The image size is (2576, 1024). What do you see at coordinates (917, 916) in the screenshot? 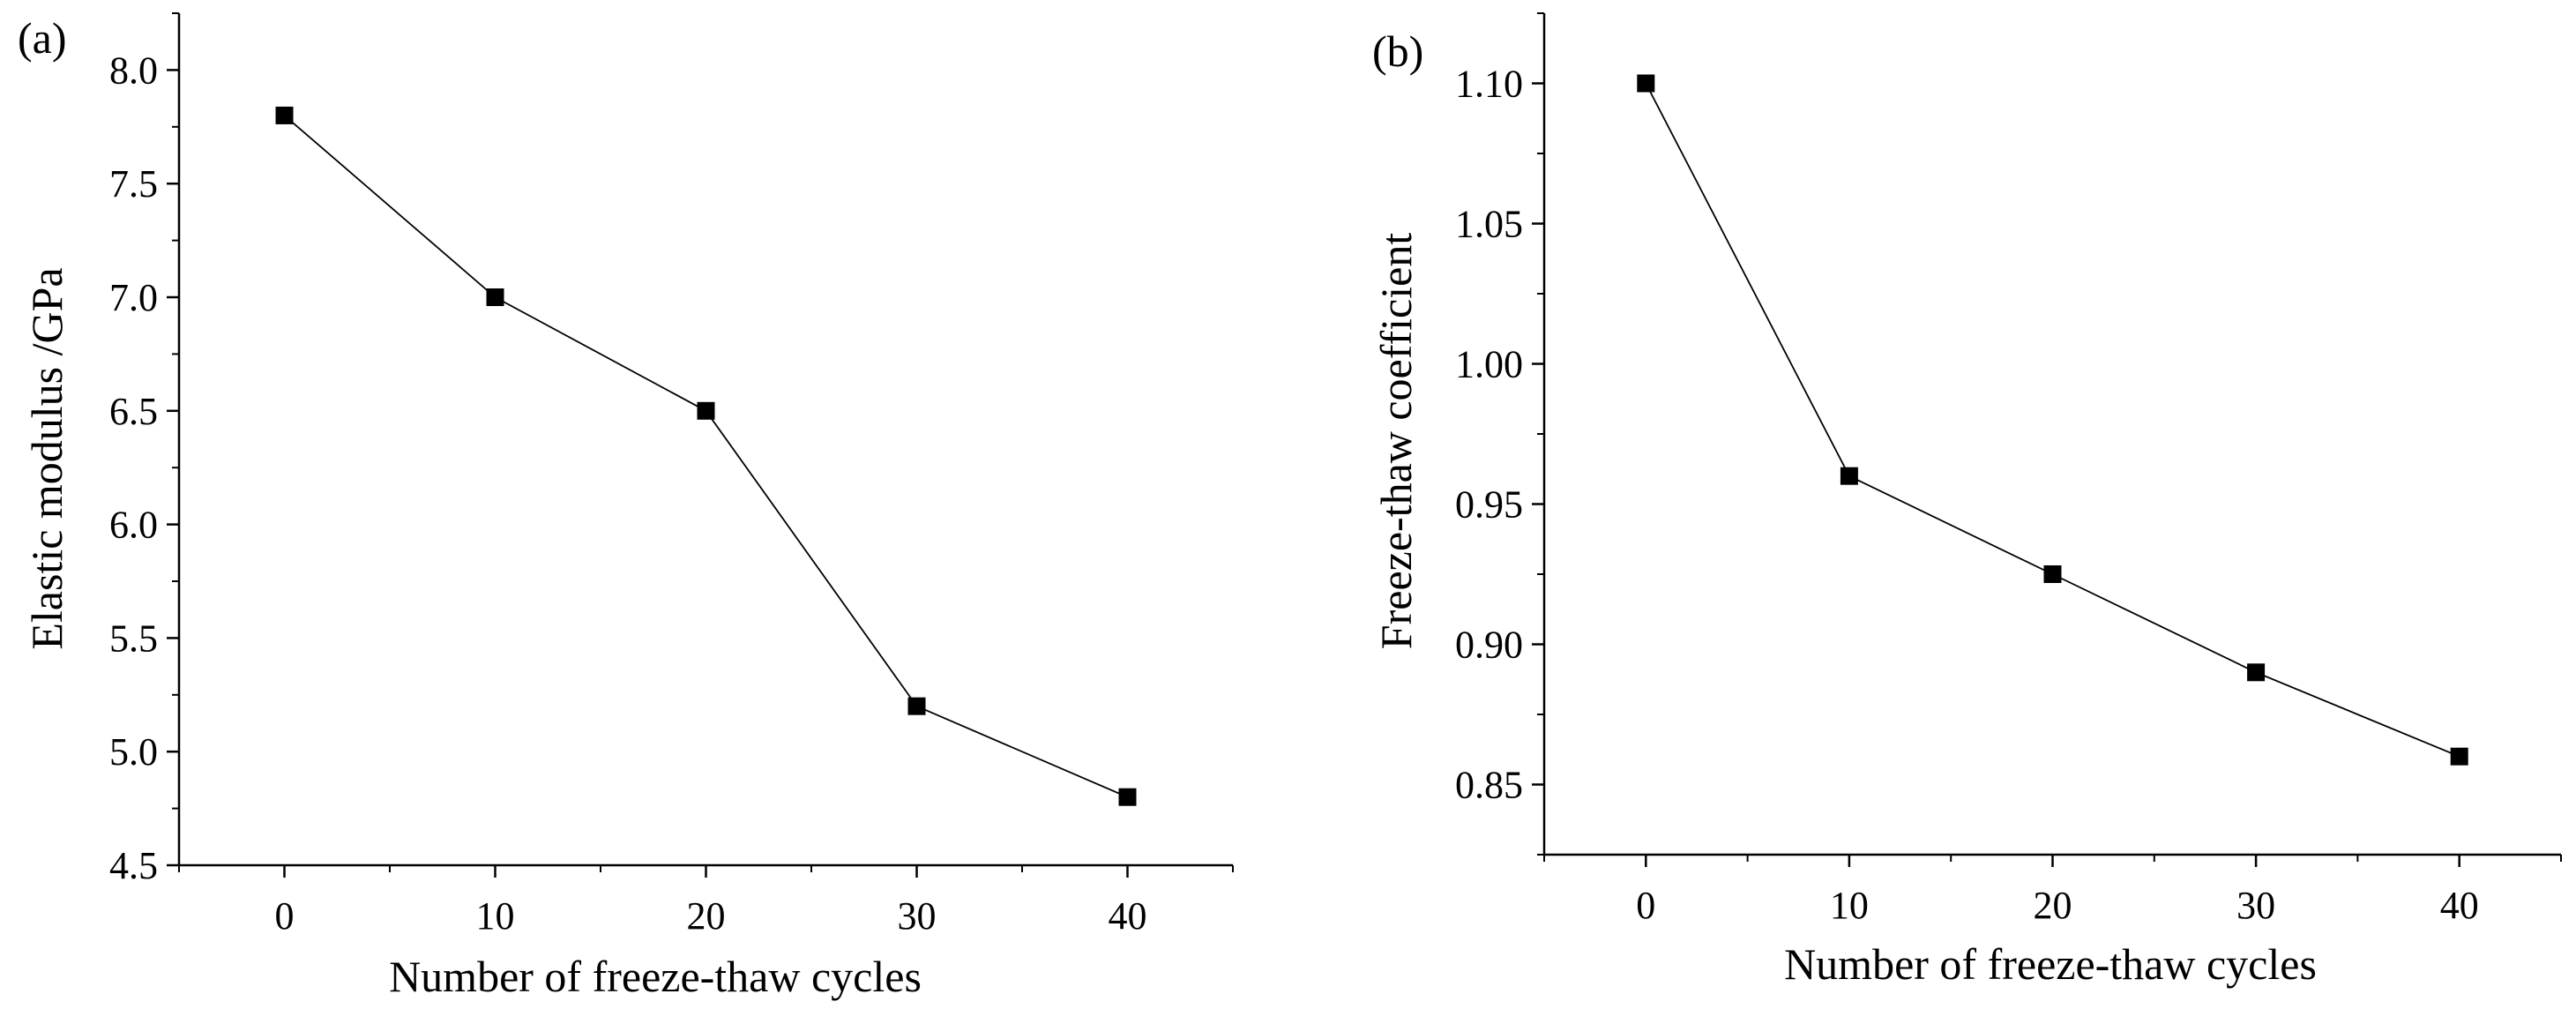
I see `x-tick-label-a: 30` at bounding box center [917, 916].